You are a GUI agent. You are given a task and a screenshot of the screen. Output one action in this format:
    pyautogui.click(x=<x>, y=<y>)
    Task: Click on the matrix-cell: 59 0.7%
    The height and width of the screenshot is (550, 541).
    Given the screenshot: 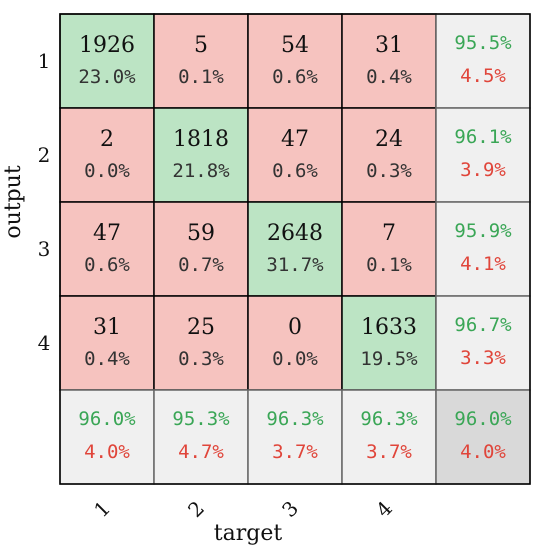 What is the action you would take?
    pyautogui.click(x=201, y=249)
    